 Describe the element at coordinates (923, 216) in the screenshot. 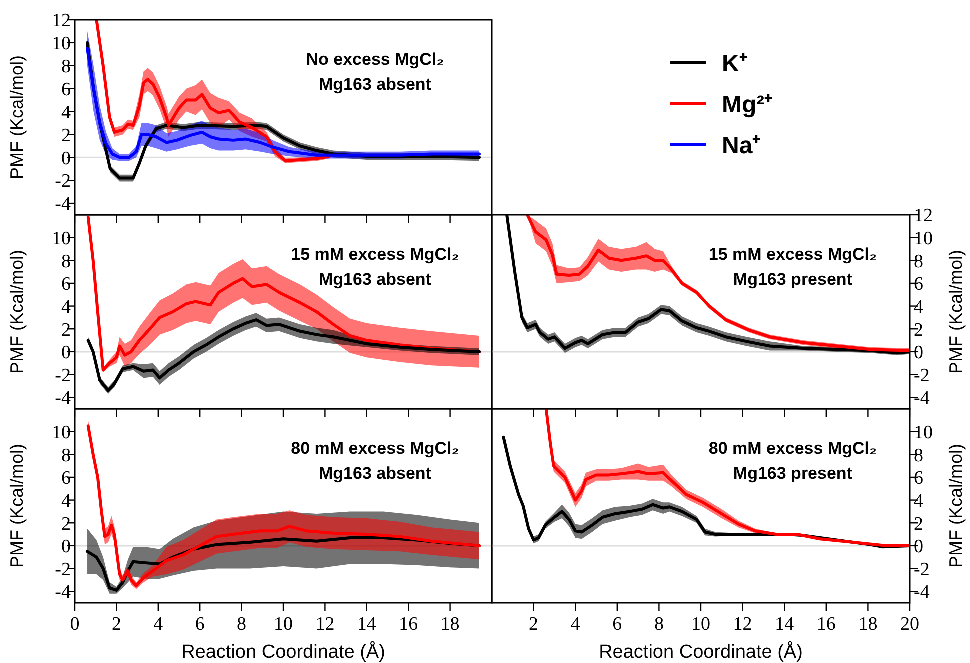

I see `y2-tick-label: 12` at that location.